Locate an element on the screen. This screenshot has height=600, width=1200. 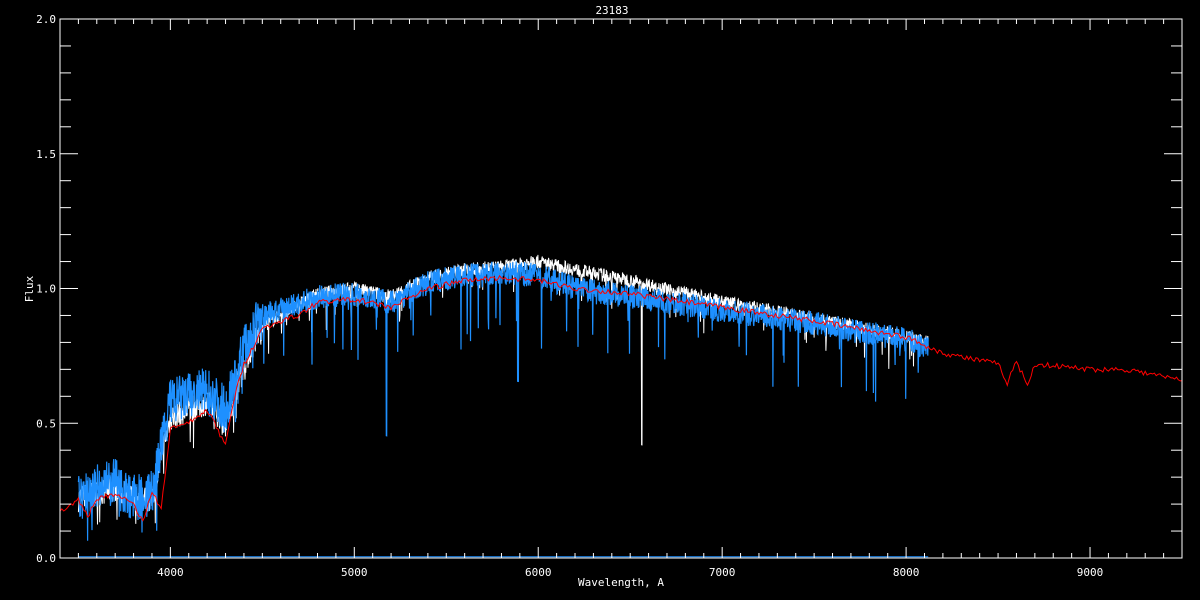
y-tick-label: 1.5 is located at coordinates (46, 154).